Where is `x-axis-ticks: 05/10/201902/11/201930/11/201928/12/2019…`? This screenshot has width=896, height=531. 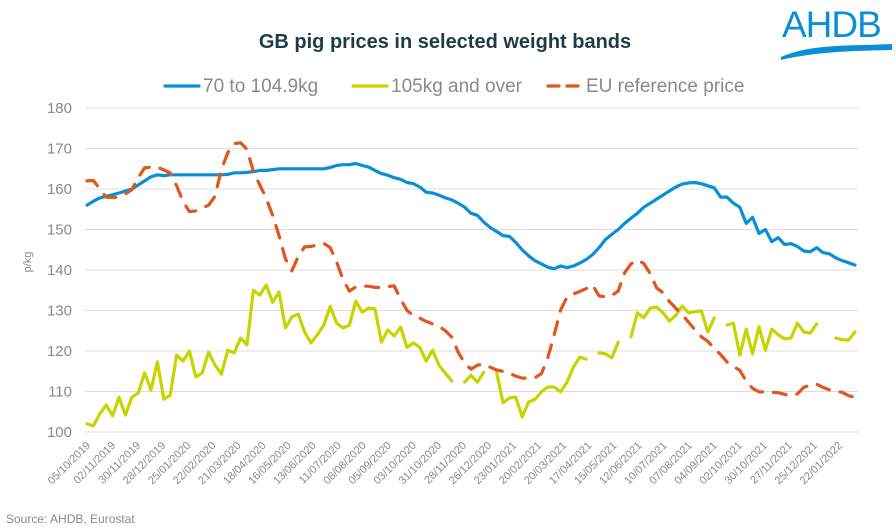 x-axis-ticks: 05/10/201902/11/201930/11/201928/12/2019… is located at coordinates (445, 463).